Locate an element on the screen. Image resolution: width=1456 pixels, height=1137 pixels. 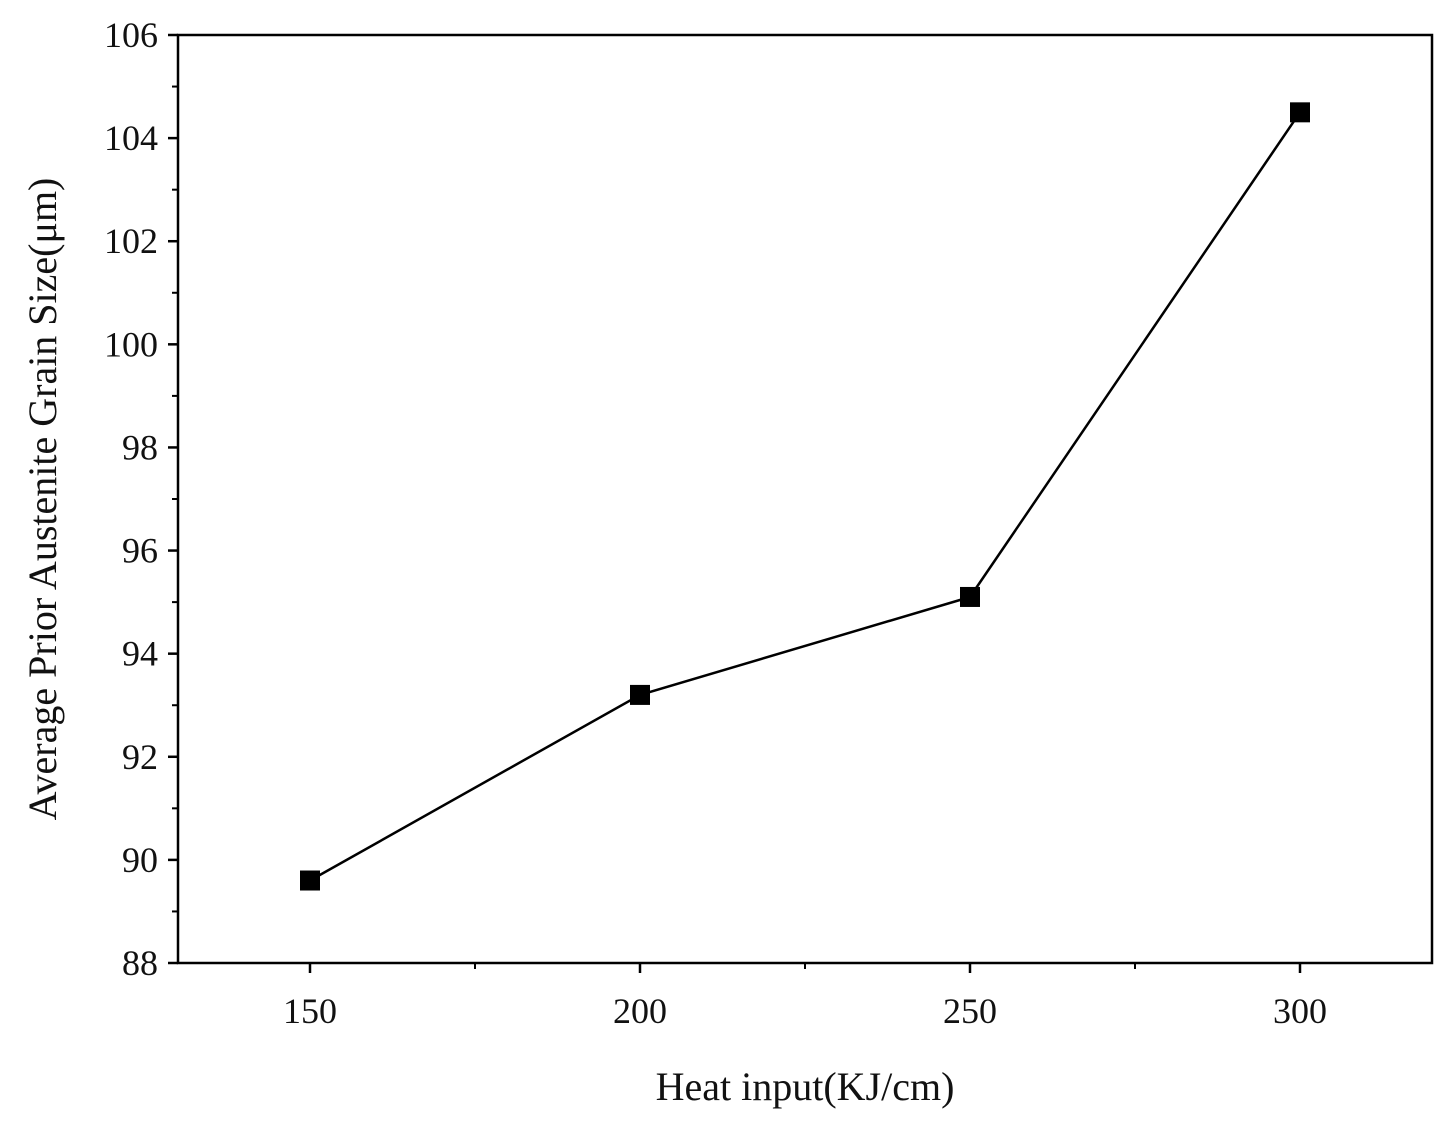
y-tick-label: 94 is located at coordinates (140, 654).